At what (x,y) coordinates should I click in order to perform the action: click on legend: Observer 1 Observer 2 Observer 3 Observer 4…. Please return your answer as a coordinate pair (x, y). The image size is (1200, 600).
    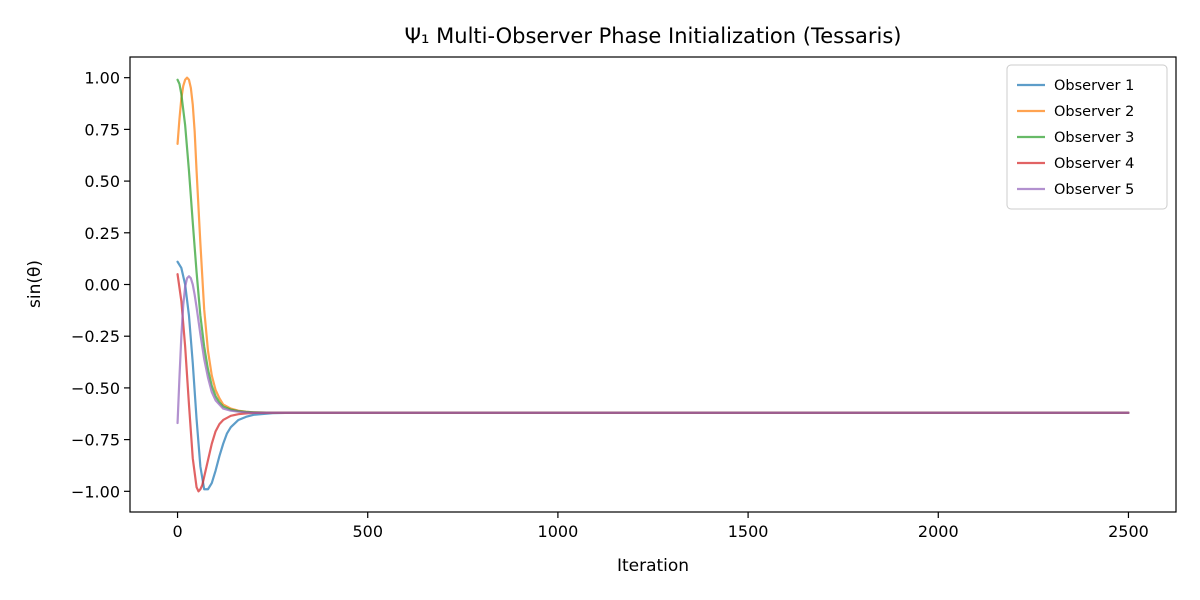
    Looking at the image, I should click on (1087, 137).